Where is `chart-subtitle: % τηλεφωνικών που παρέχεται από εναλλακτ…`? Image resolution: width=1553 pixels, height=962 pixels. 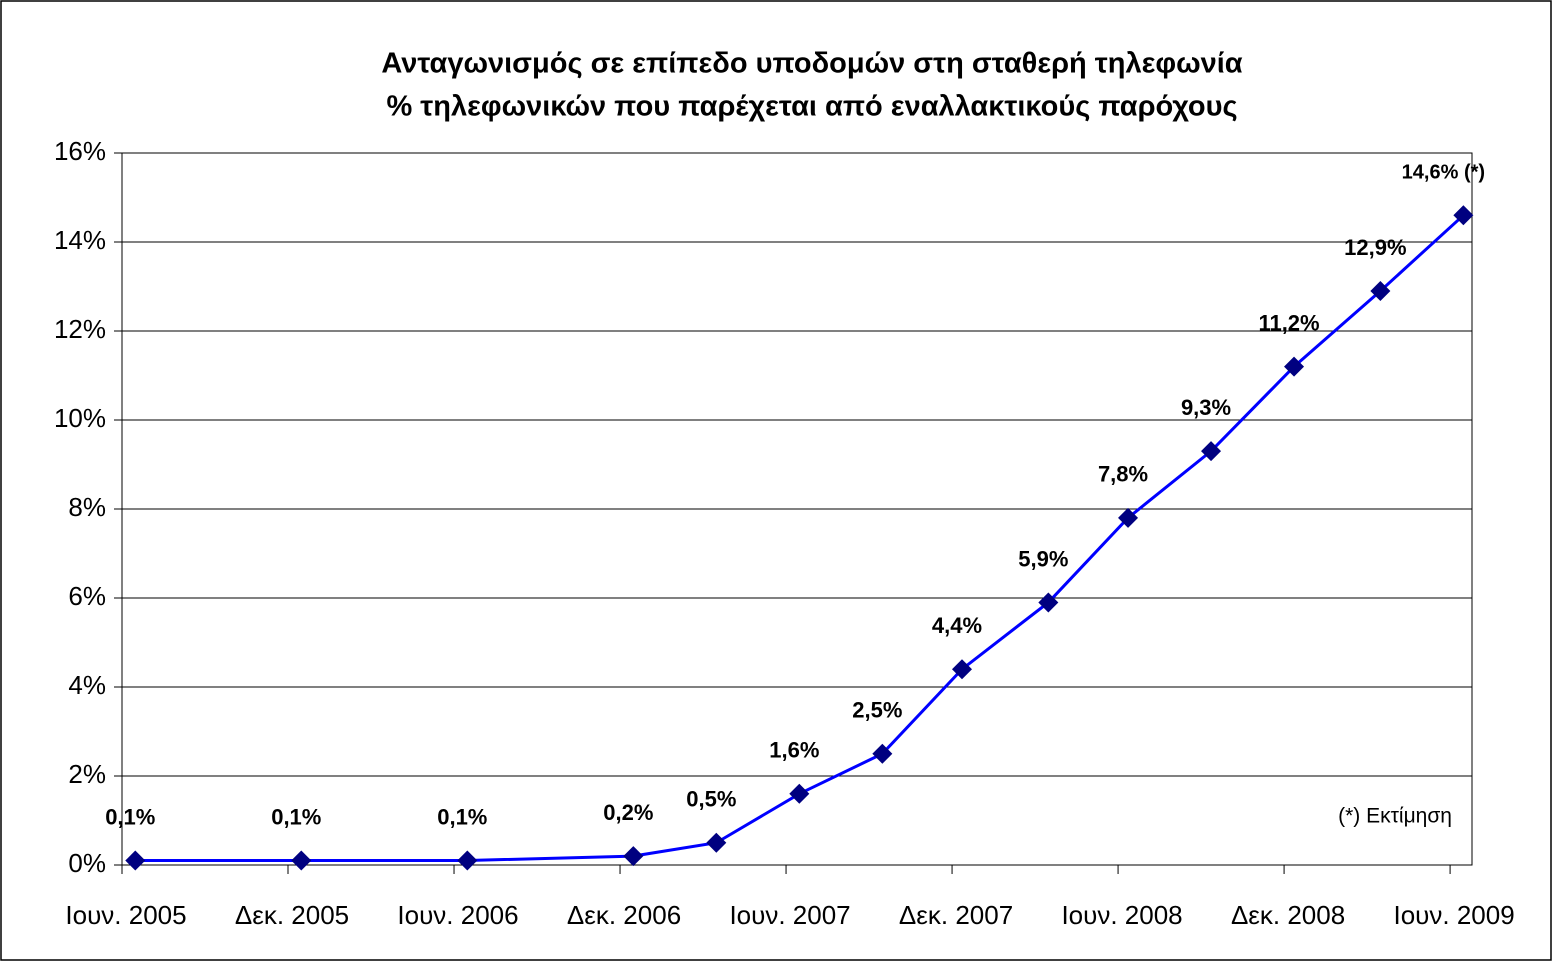 chart-subtitle: % τηλεφωνικών που παρέχεται από εναλλακτ… is located at coordinates (811, 107).